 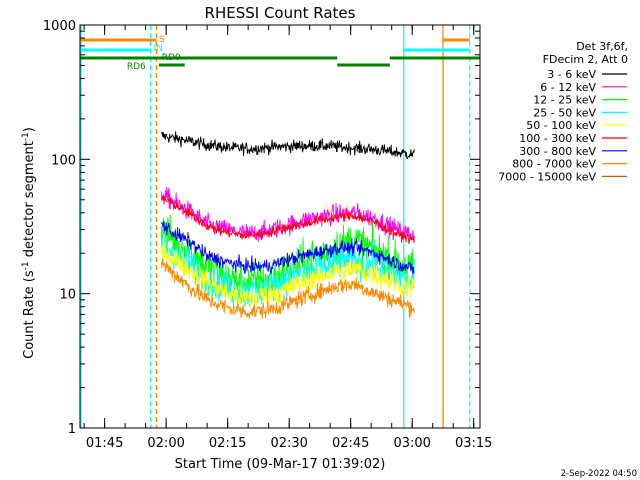 What do you see at coordinates (72, 429) in the screenshot?
I see `y-tick-label-0: 1` at bounding box center [72, 429].